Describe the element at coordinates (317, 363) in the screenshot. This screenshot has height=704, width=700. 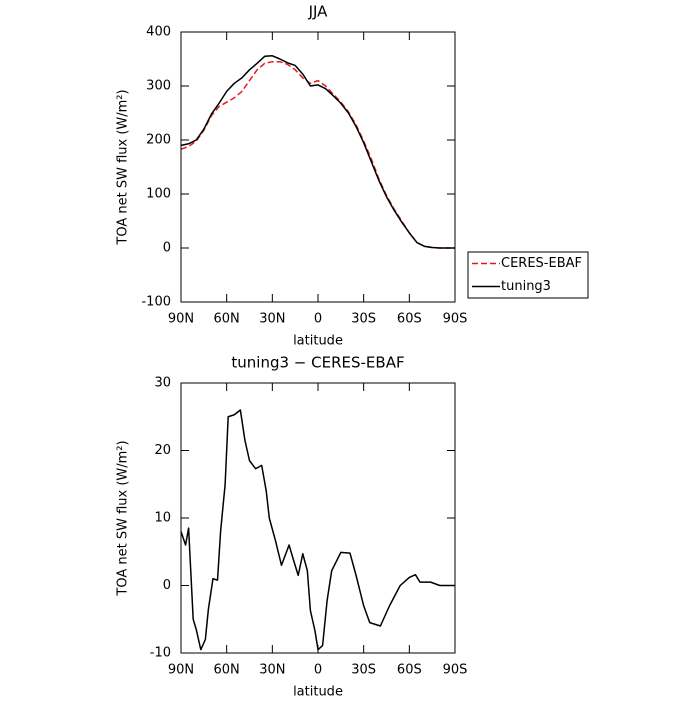
I see `chart-title: tuning3 − CERES-EBAF` at that location.